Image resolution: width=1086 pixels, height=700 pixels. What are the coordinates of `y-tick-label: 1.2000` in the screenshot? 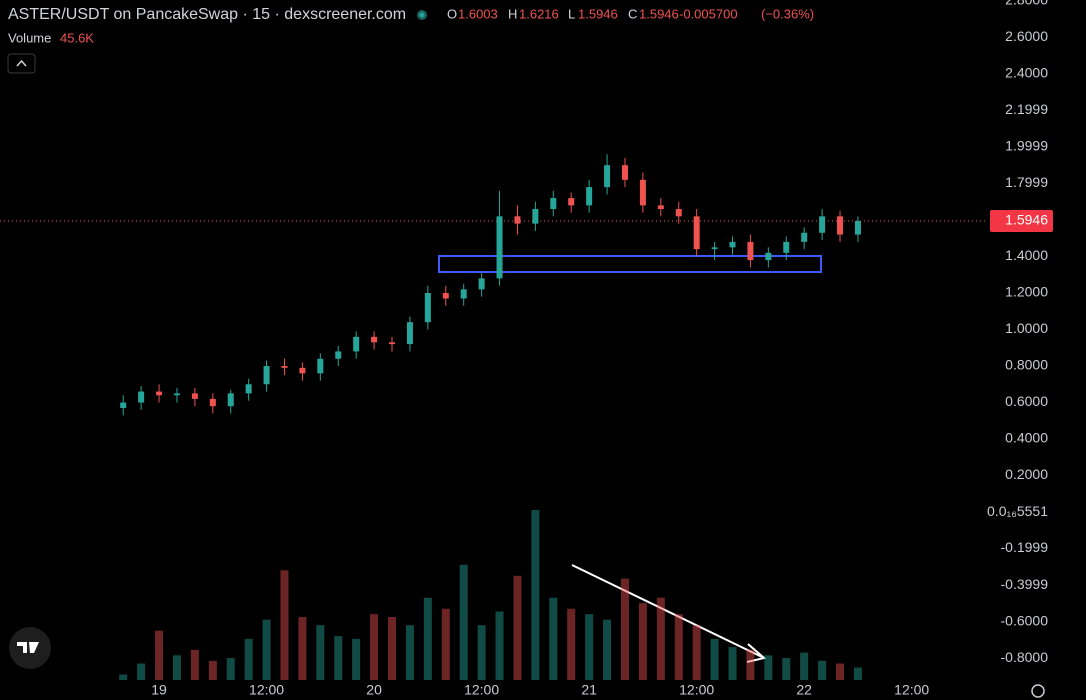 It's located at (1026, 292).